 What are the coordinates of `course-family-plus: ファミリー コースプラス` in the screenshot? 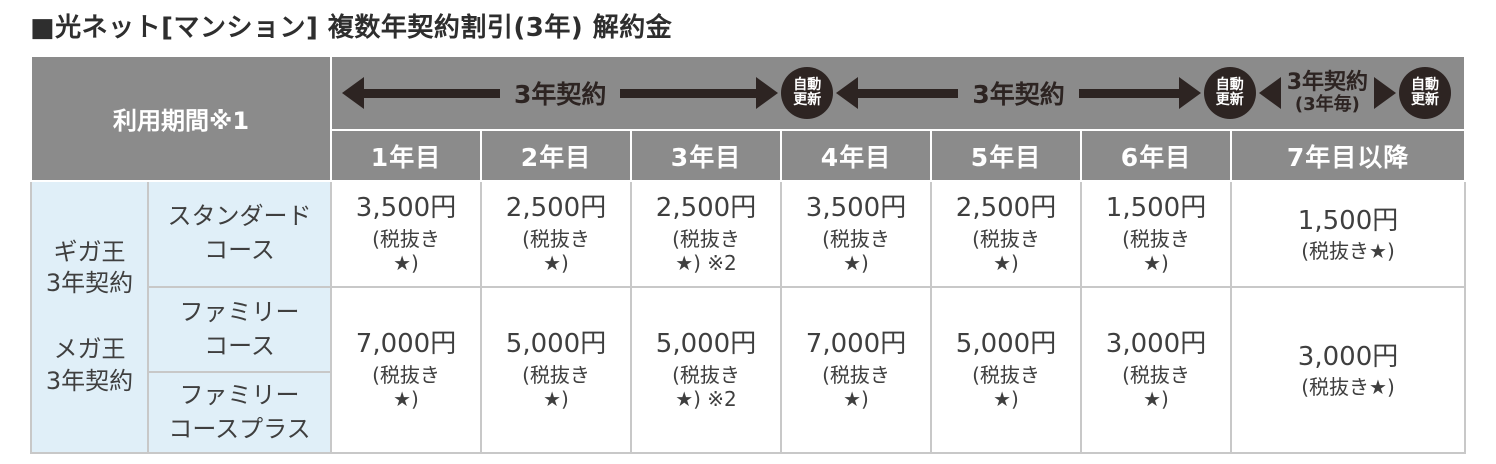 It's located at (239, 412).